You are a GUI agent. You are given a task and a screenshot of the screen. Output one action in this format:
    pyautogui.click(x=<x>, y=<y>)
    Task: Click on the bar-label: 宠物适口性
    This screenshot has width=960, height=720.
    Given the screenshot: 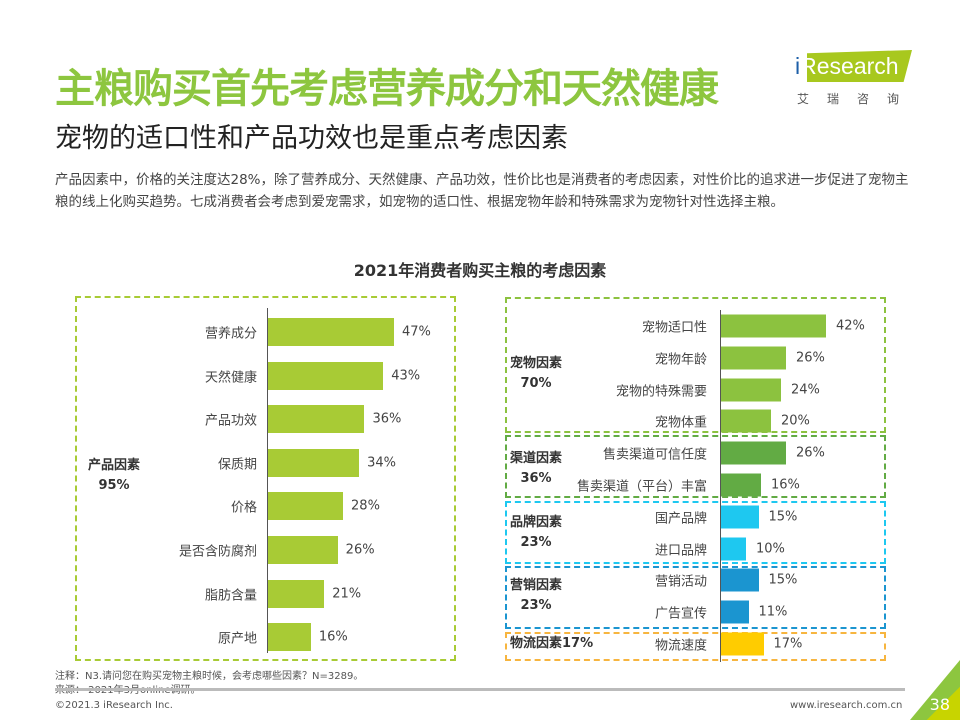 What is the action you would take?
    pyautogui.click(x=674, y=328)
    